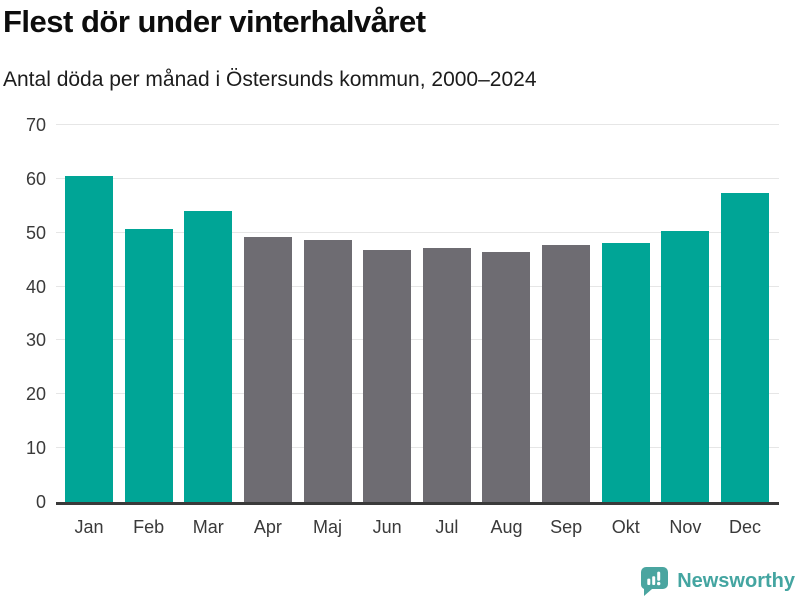 Image resolution: width=800 pixels, height=600 pixels. Describe the element at coordinates (40, 502) in the screenshot. I see `y-tick-label-0: 0` at that location.